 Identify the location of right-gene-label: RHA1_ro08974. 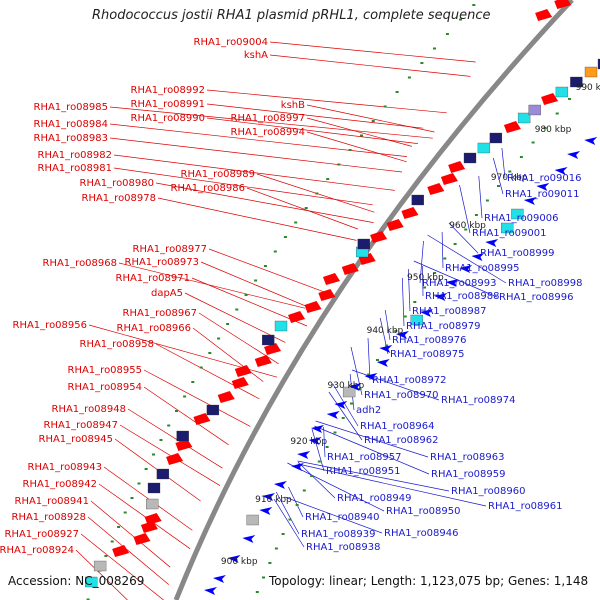
(478, 400).